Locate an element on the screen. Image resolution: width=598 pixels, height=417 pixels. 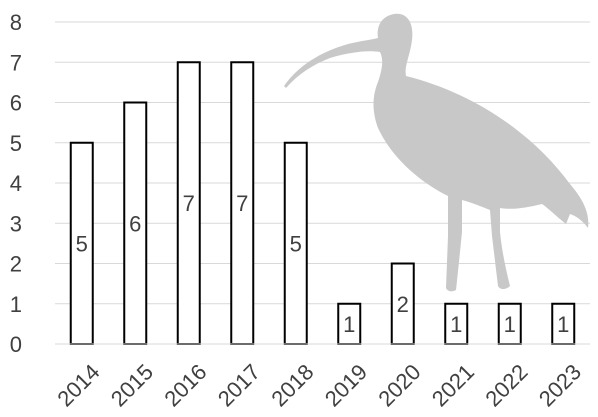
data-label-2019: 1 is located at coordinates (349, 324).